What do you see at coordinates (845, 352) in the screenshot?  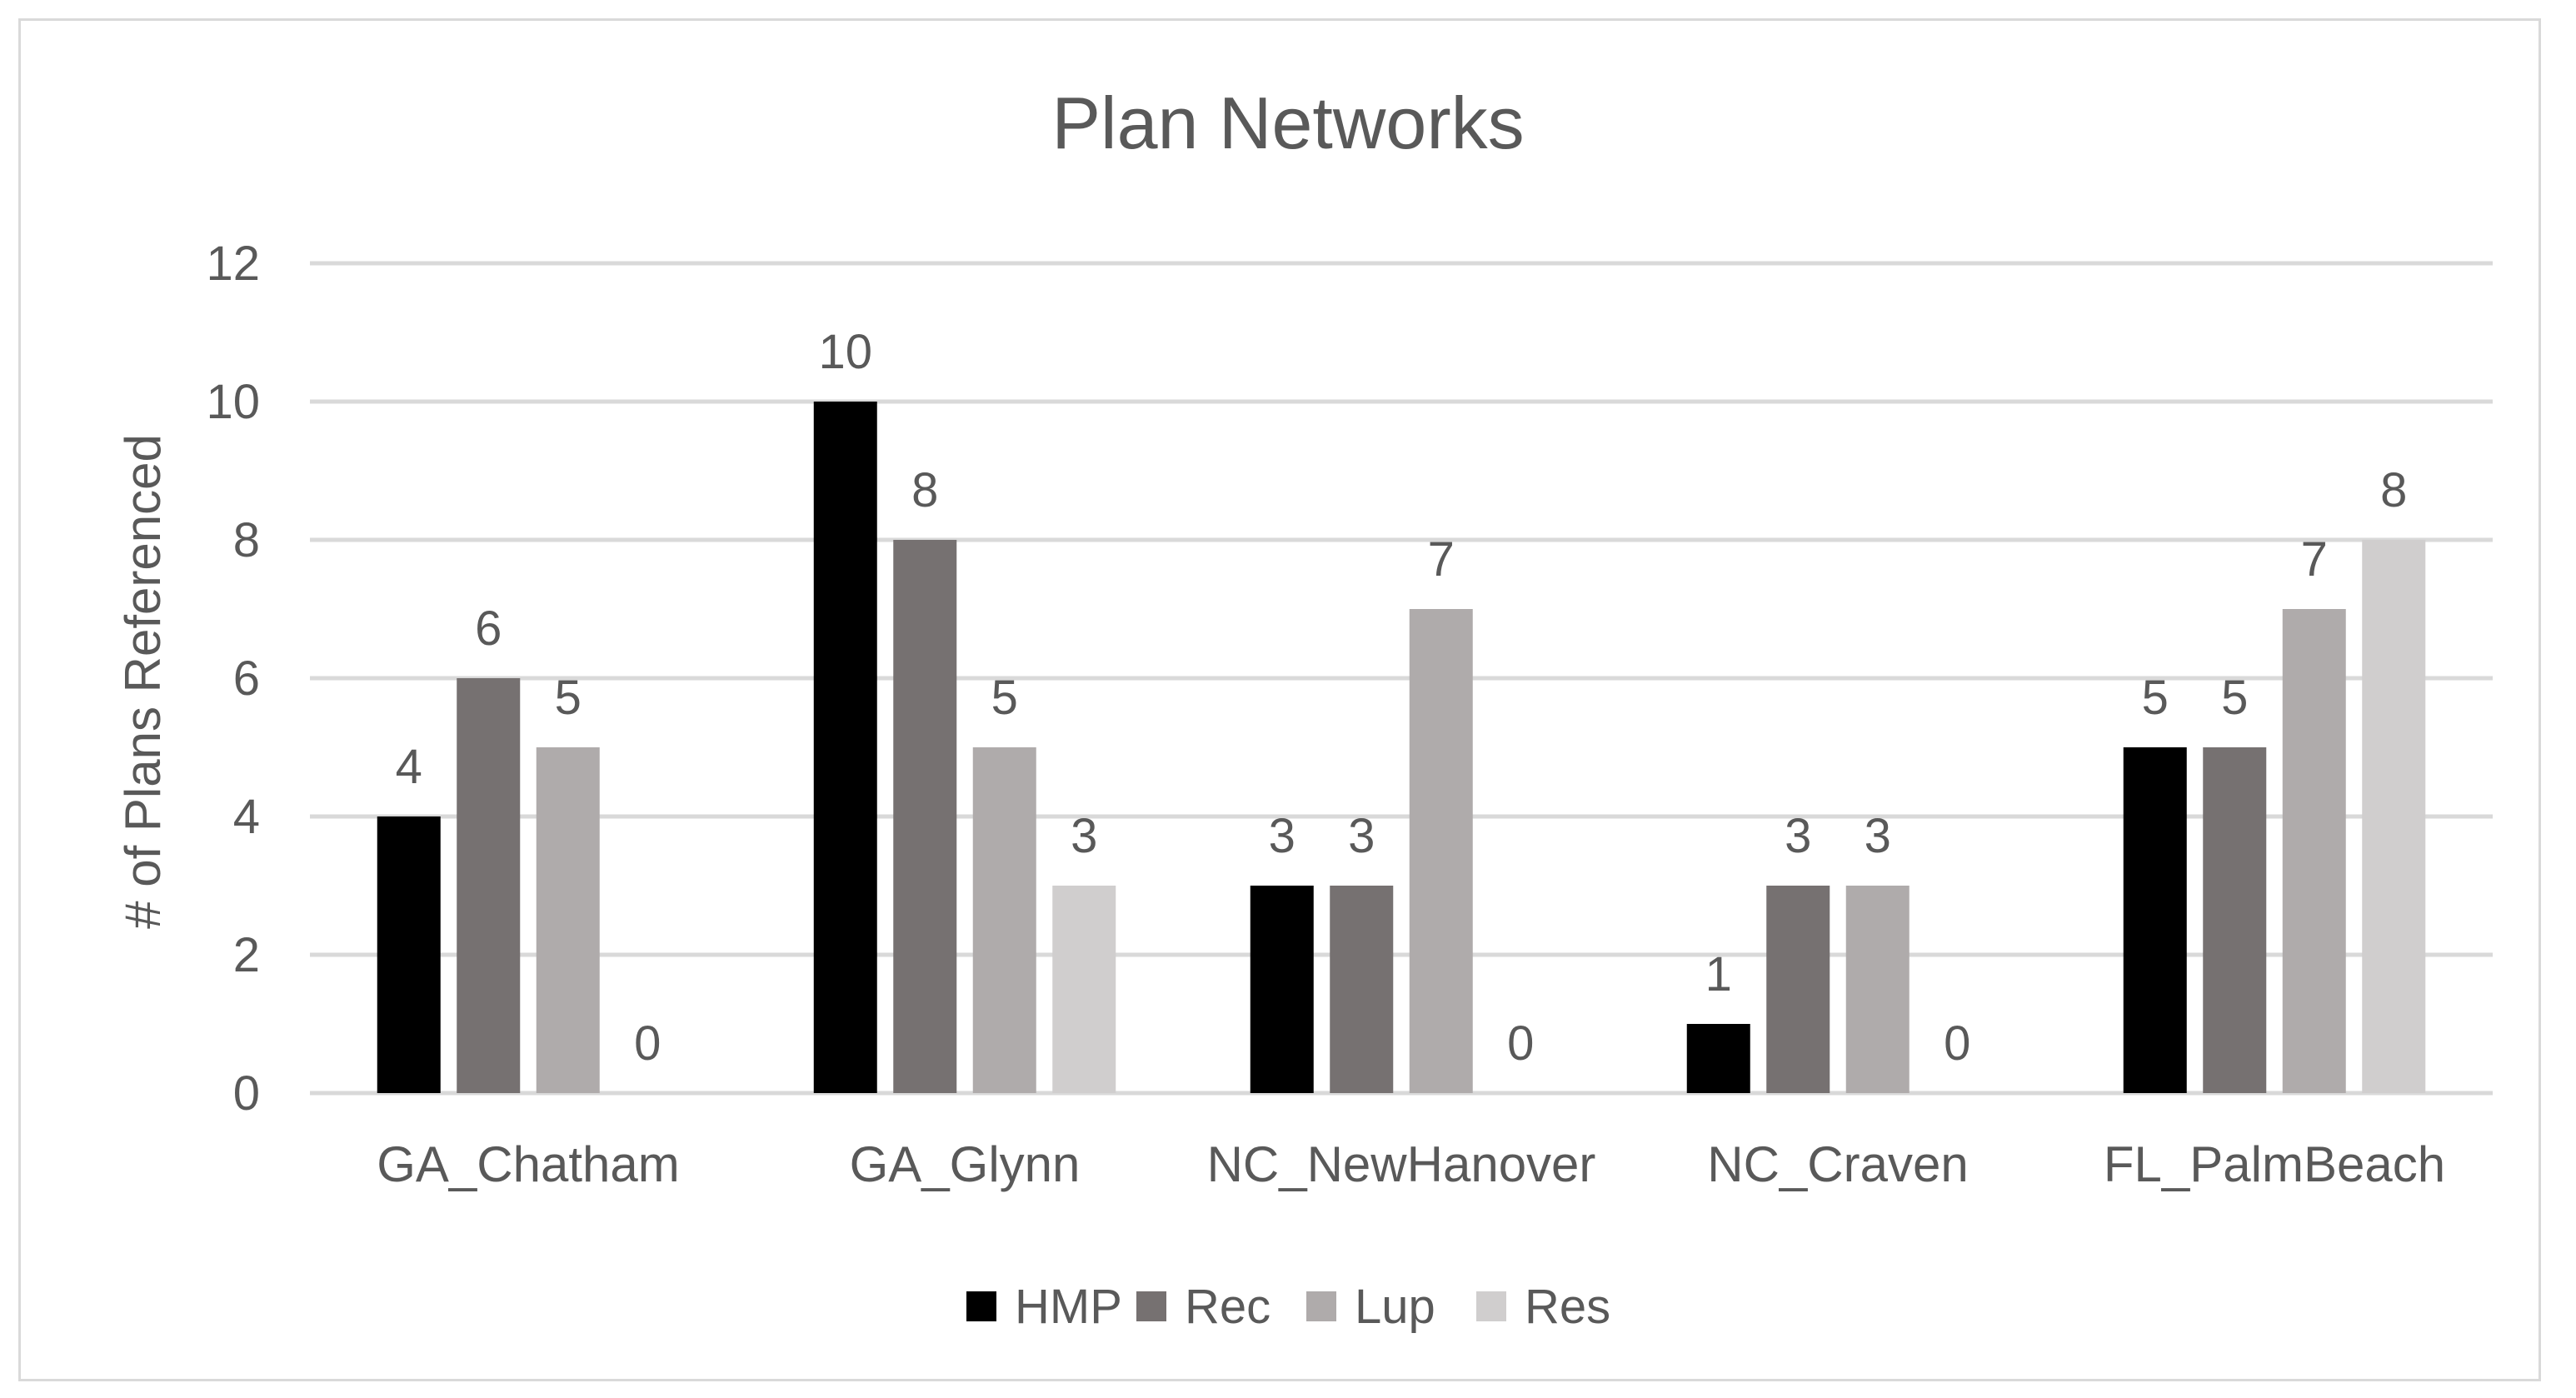 I see `data-label: 10` at bounding box center [845, 352].